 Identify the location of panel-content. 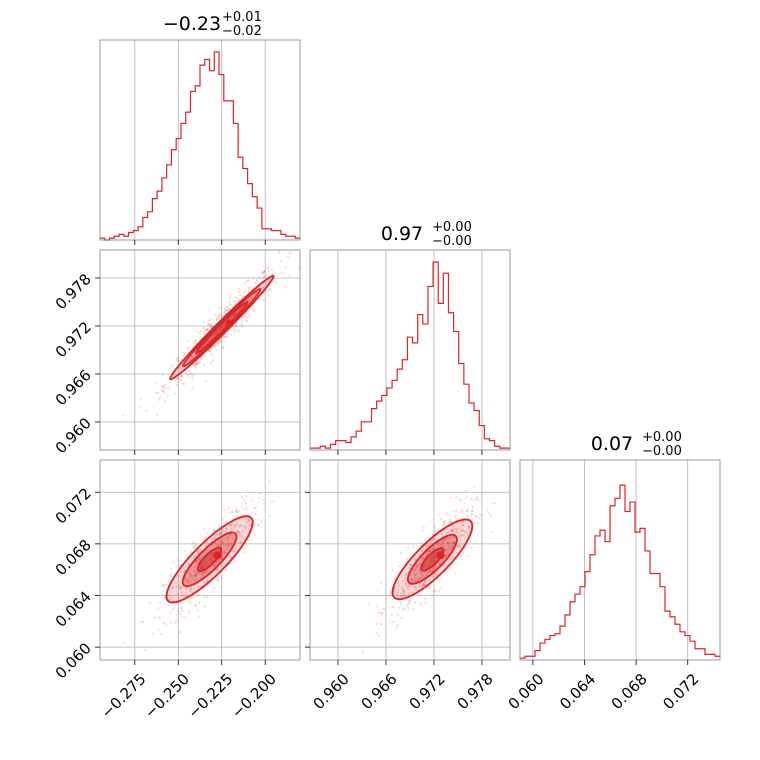
(428, 569).